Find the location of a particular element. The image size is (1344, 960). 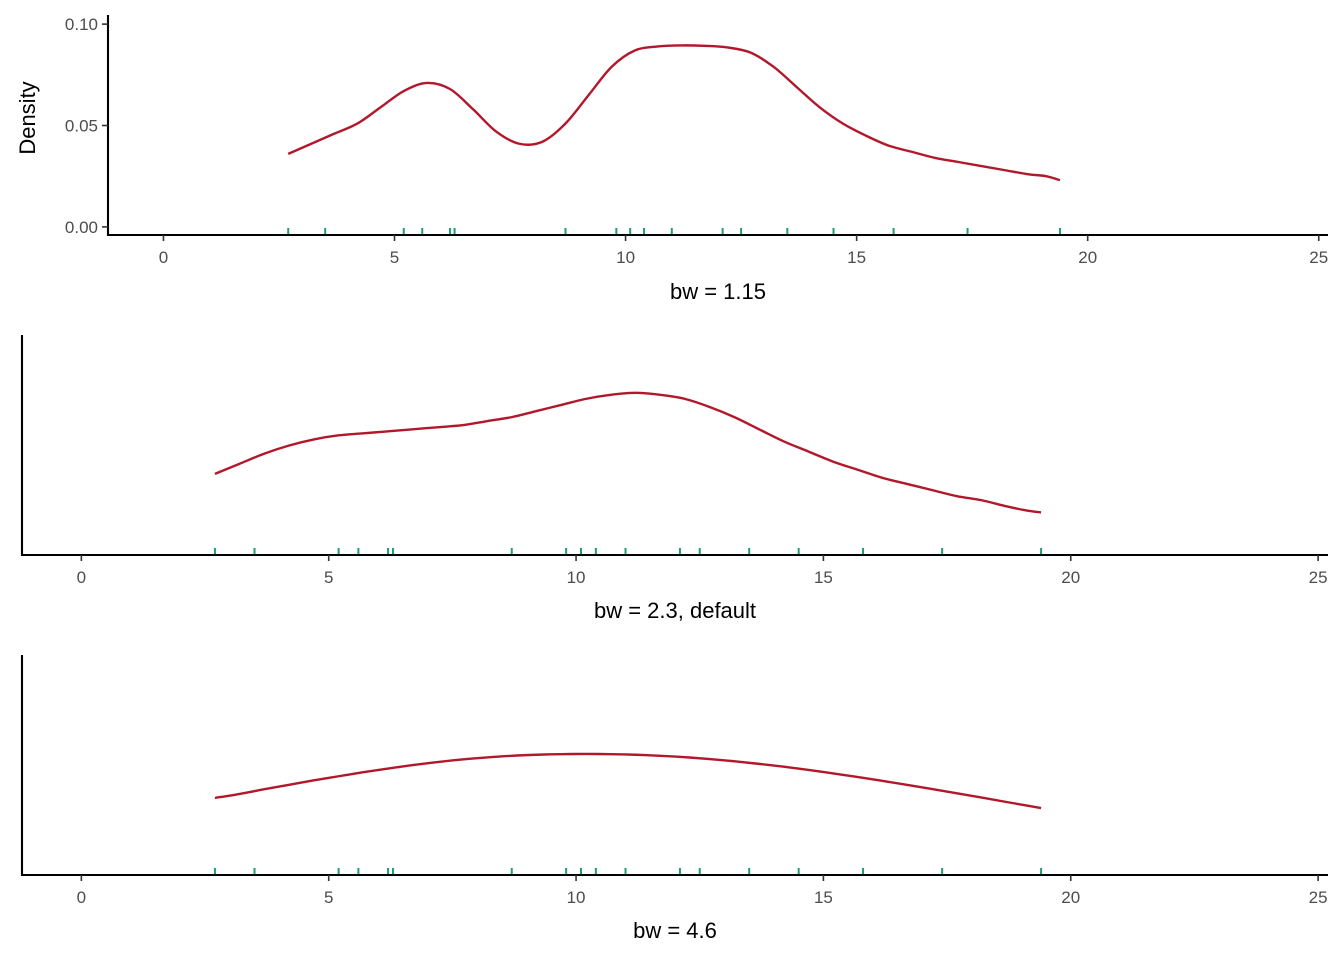

y-tick-label: 0.10 is located at coordinates (81, 24).